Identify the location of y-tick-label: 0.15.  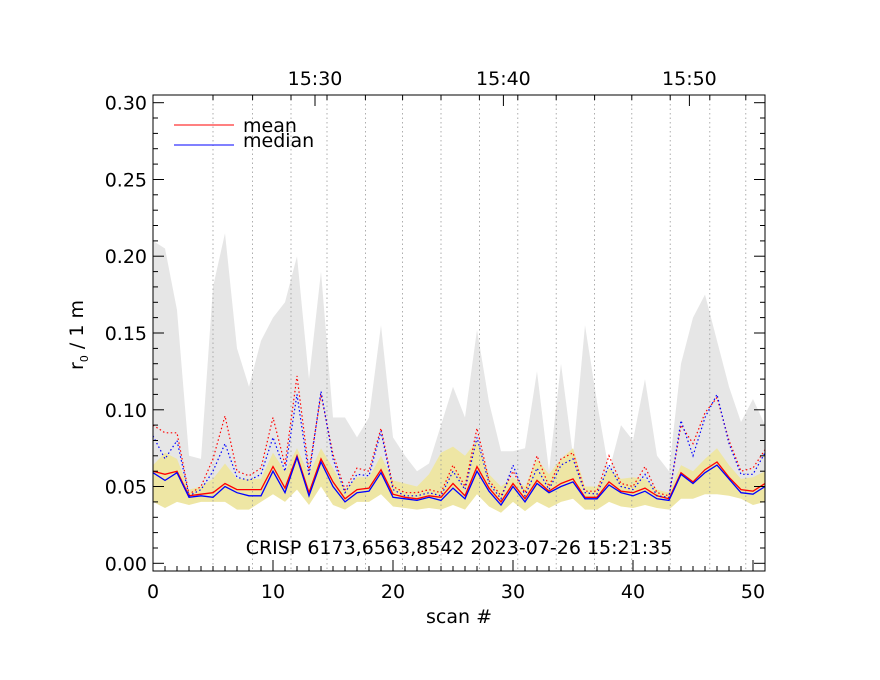
(126, 334).